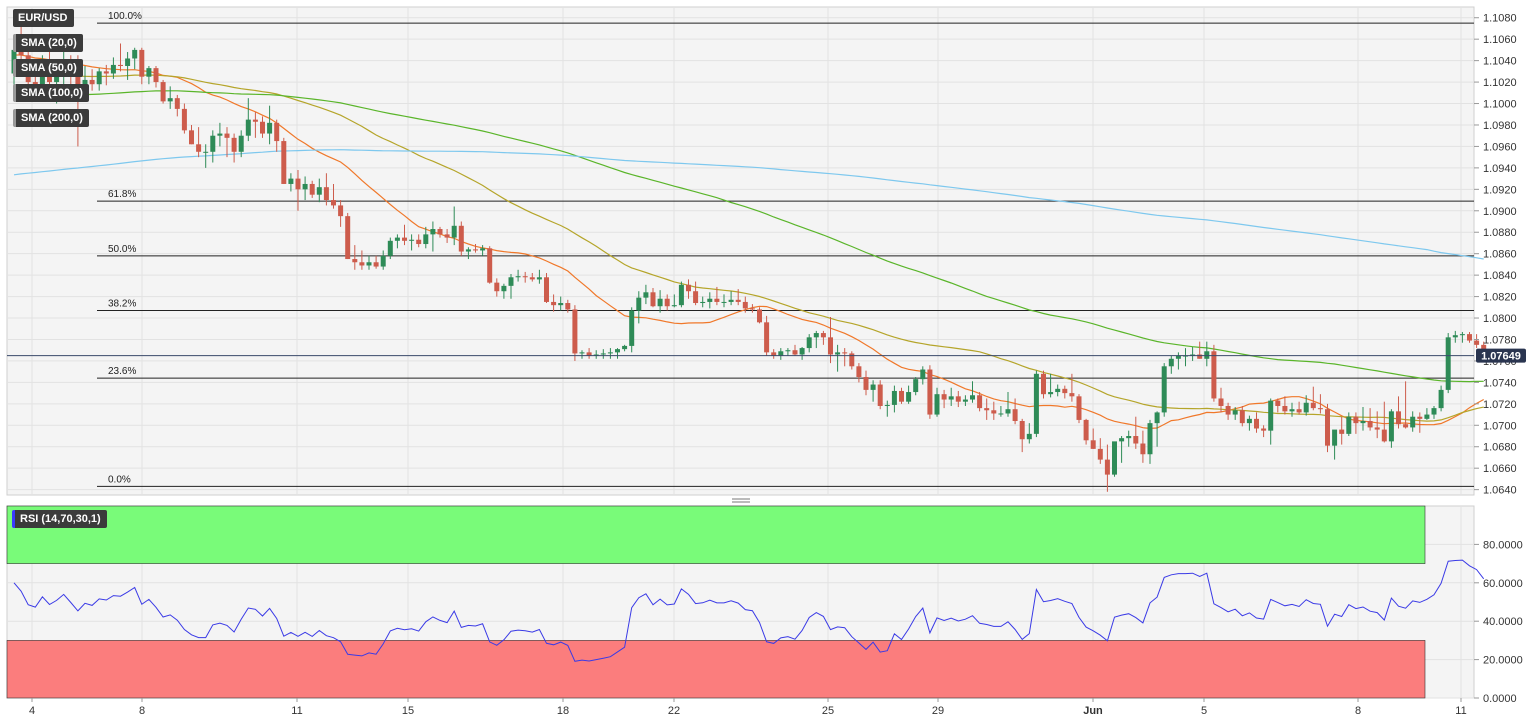  What do you see at coordinates (1500, 469) in the screenshot?
I see `price-tick-label: 1.0660` at bounding box center [1500, 469].